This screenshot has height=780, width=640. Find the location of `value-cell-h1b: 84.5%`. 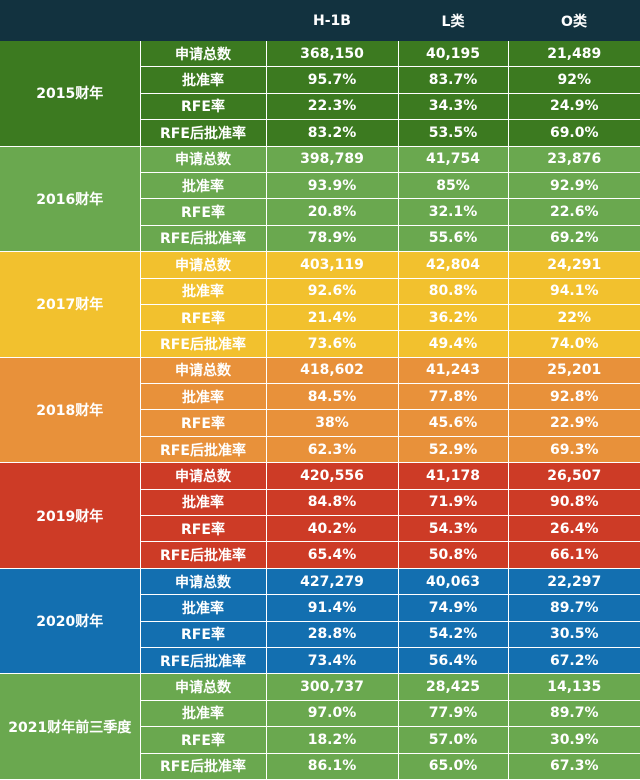

value-cell-h1b: 84.5% is located at coordinates (331, 397).